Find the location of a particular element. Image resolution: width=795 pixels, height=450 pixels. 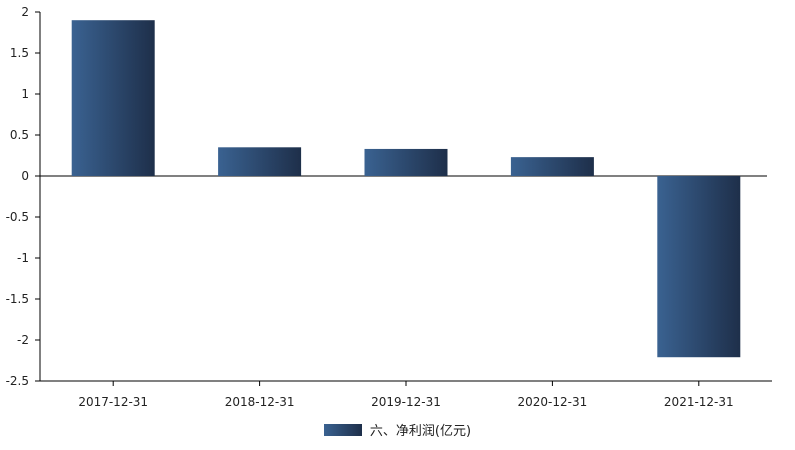

y-tick-label: -0.5 is located at coordinates (17, 217).